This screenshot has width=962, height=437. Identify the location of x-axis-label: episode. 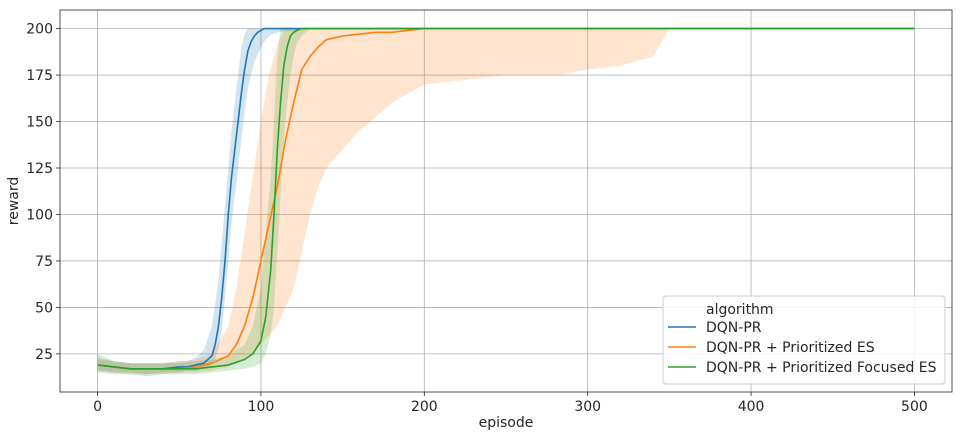
(506, 423).